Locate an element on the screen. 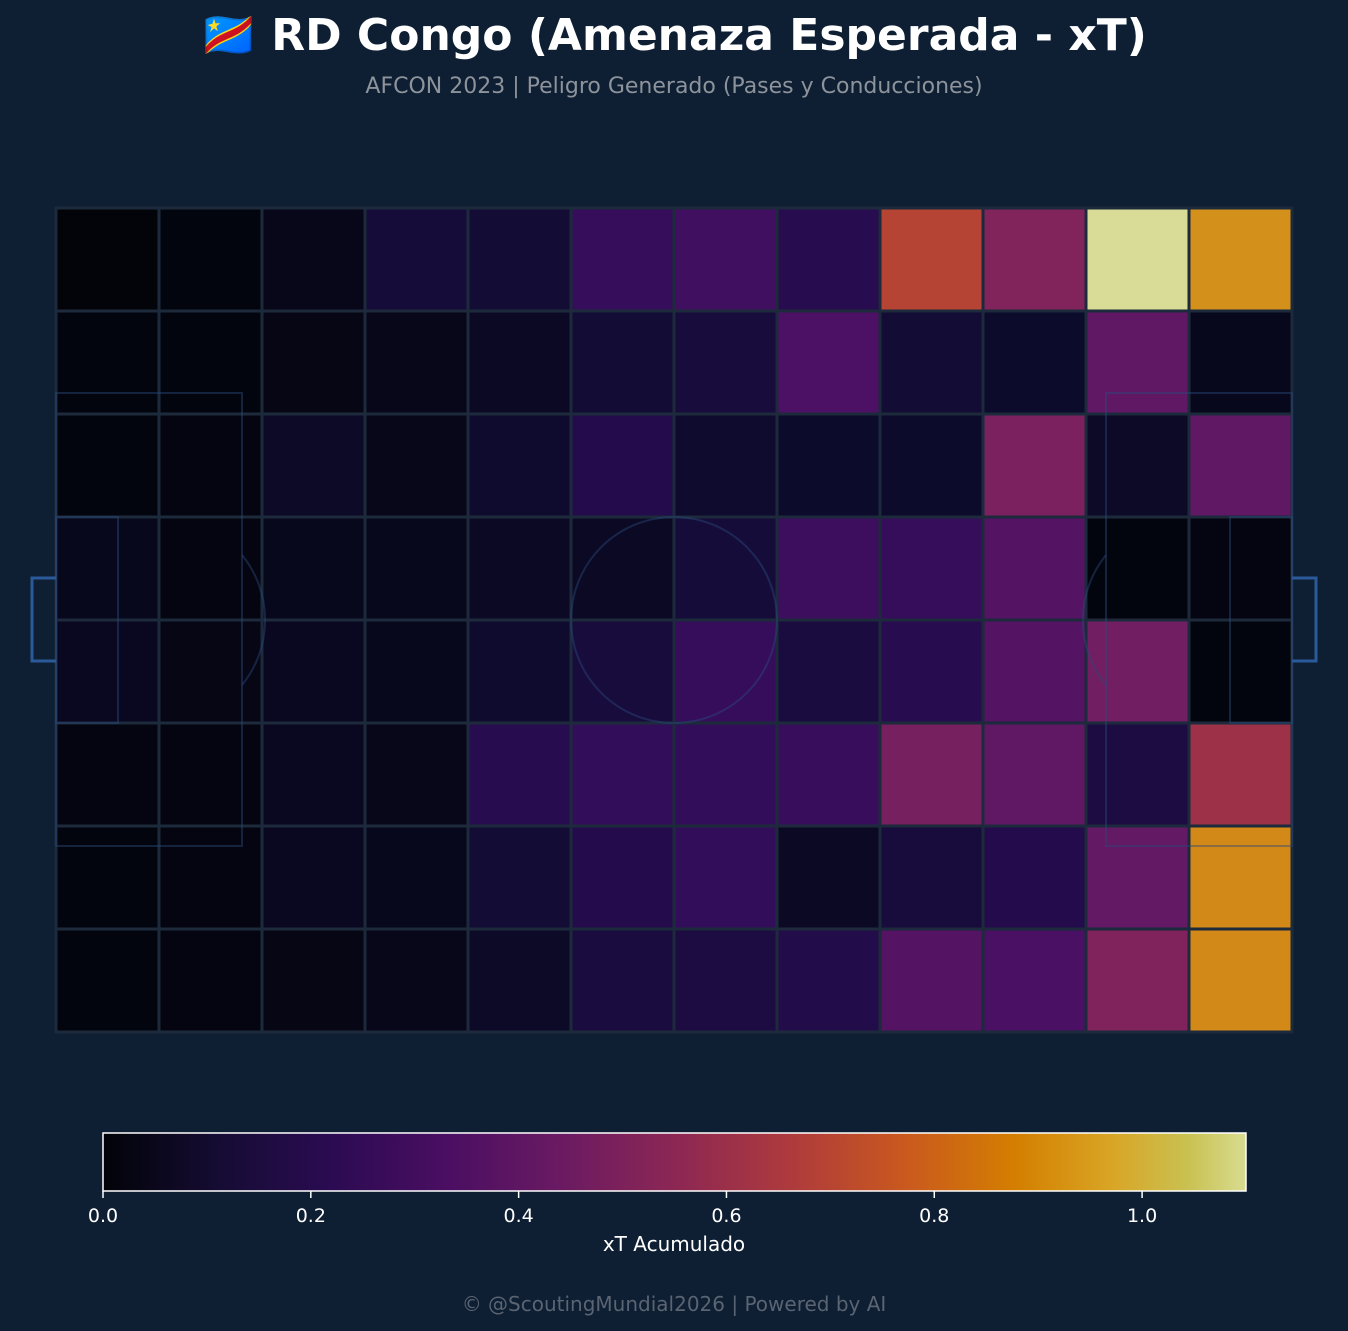 The image size is (1348, 1331). heatmap-cell-r0-c3 is located at coordinates (416, 259).